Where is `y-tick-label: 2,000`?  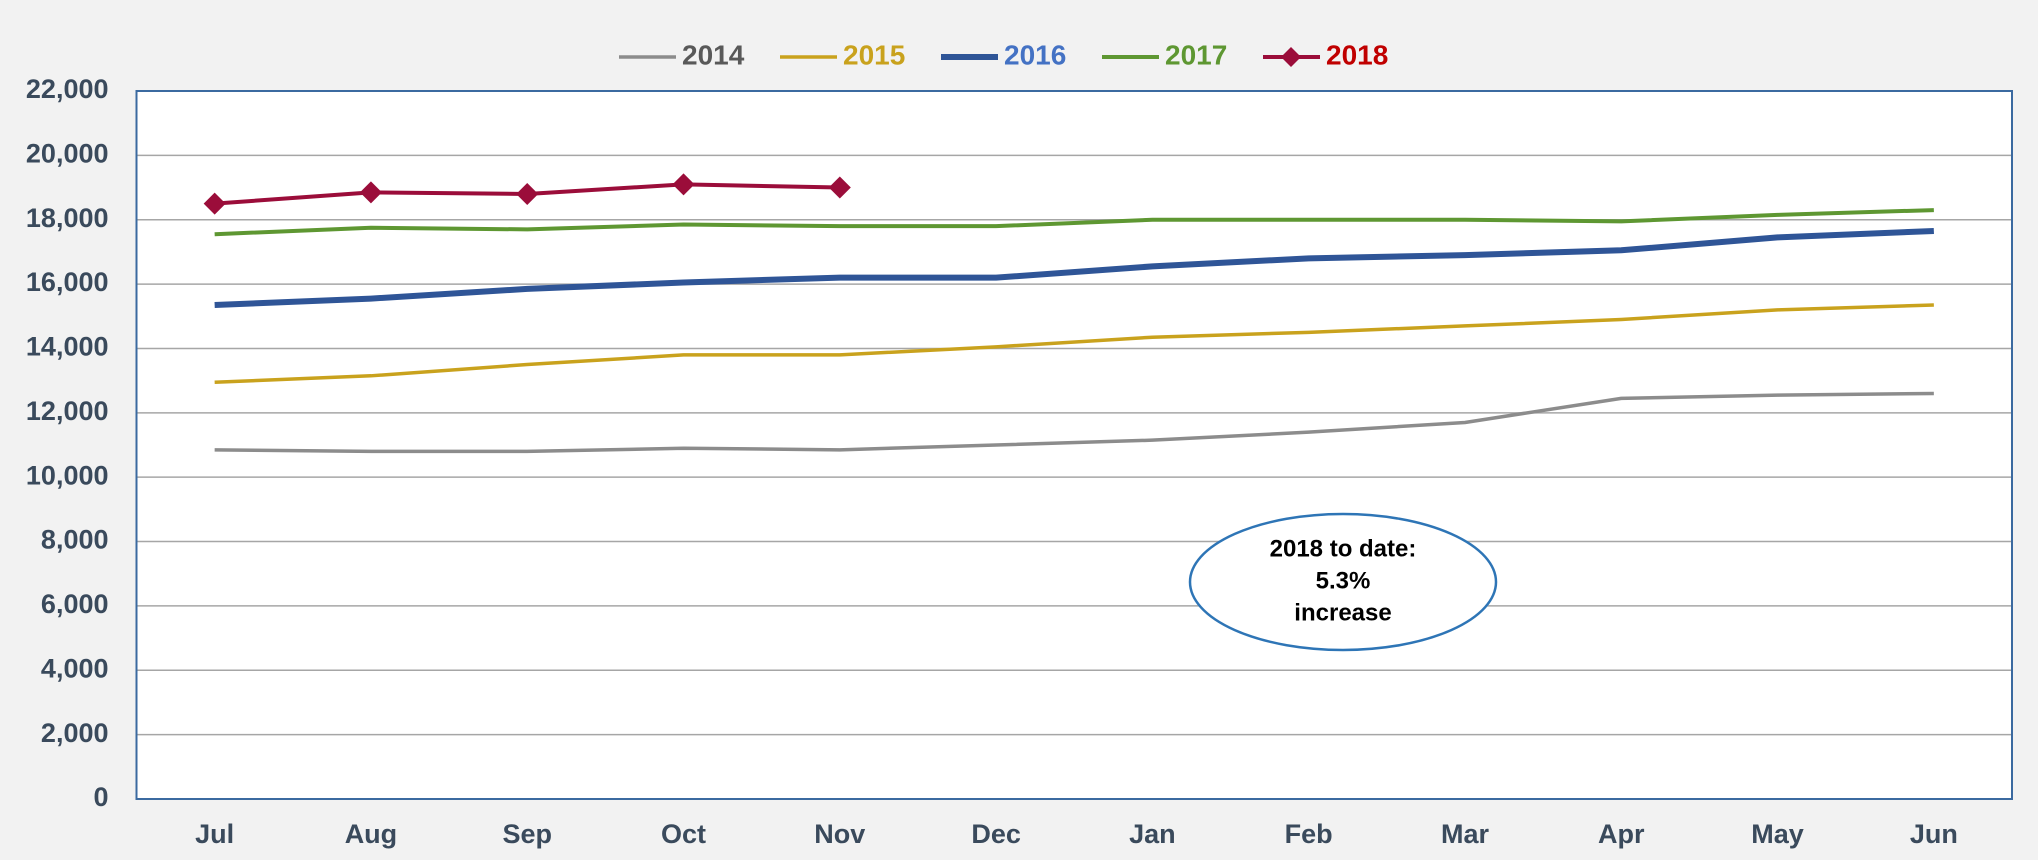
y-tick-label: 2,000 is located at coordinates (75, 733).